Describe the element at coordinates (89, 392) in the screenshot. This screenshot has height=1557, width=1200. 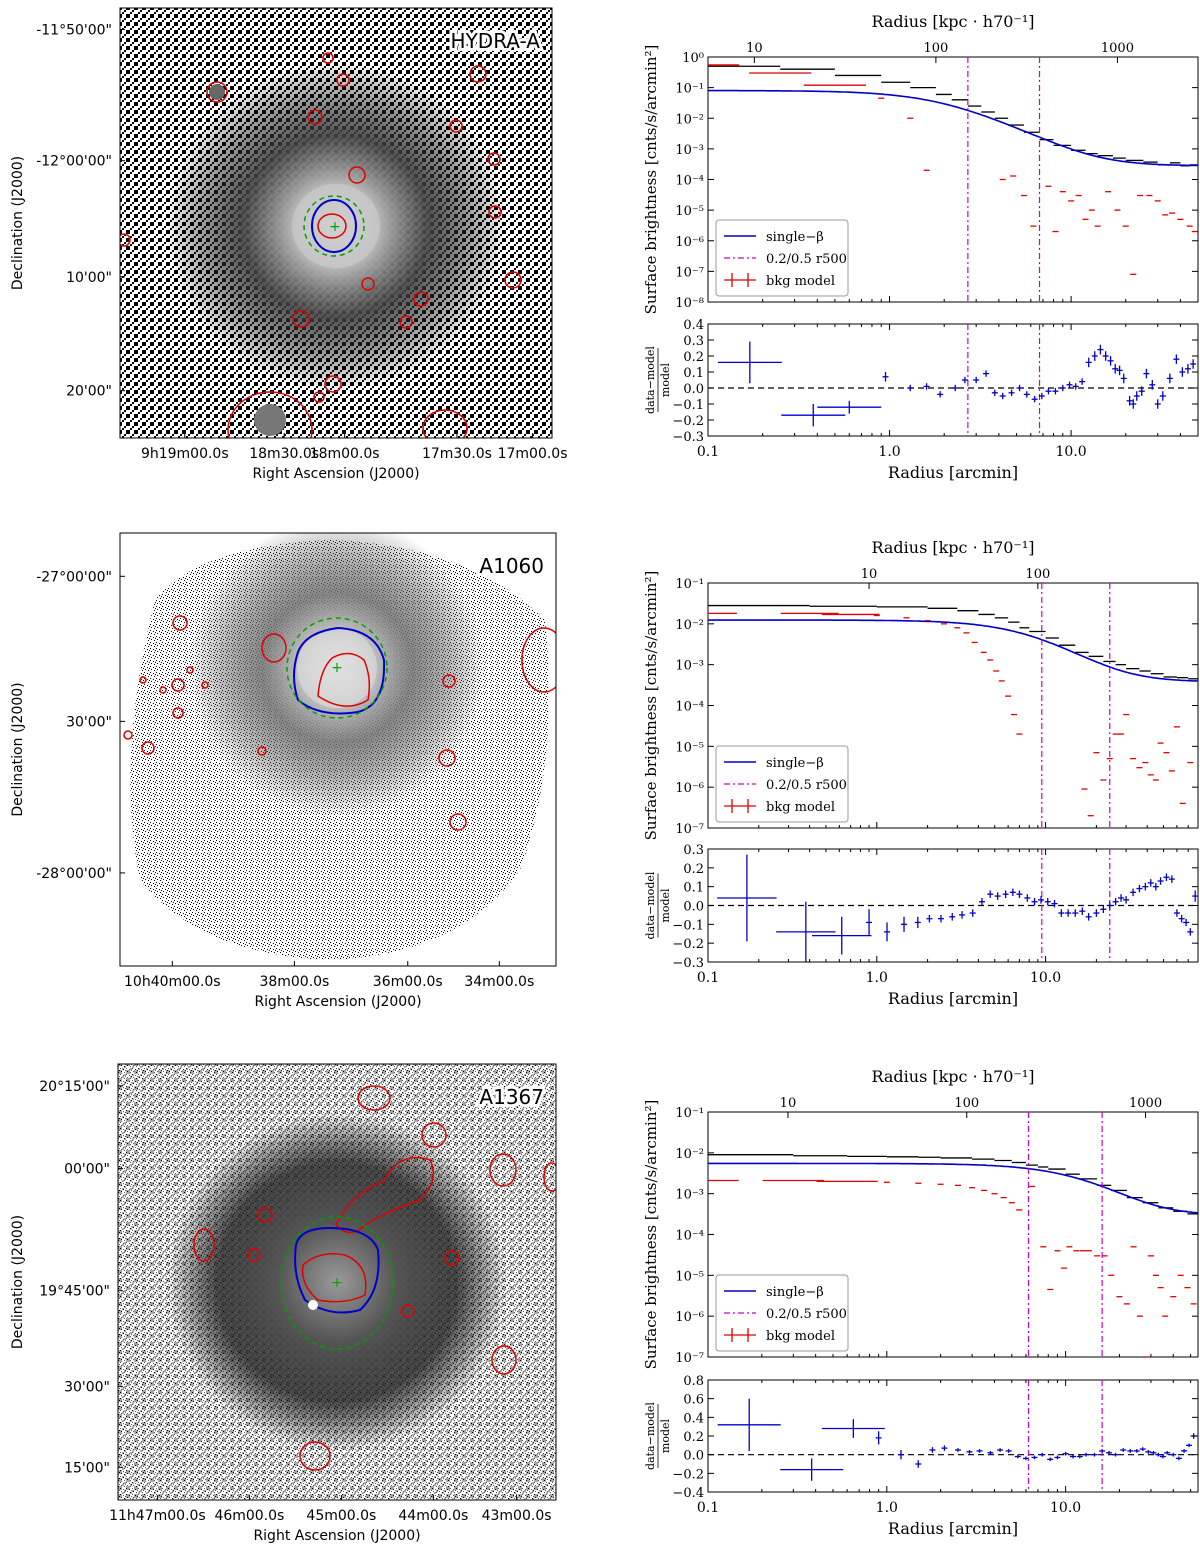
I see `dec-tick-label: 20'00"` at that location.